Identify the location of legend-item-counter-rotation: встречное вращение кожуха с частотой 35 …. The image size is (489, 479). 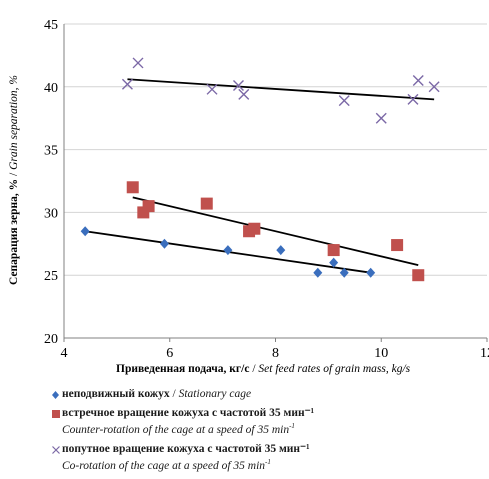
(270, 422).